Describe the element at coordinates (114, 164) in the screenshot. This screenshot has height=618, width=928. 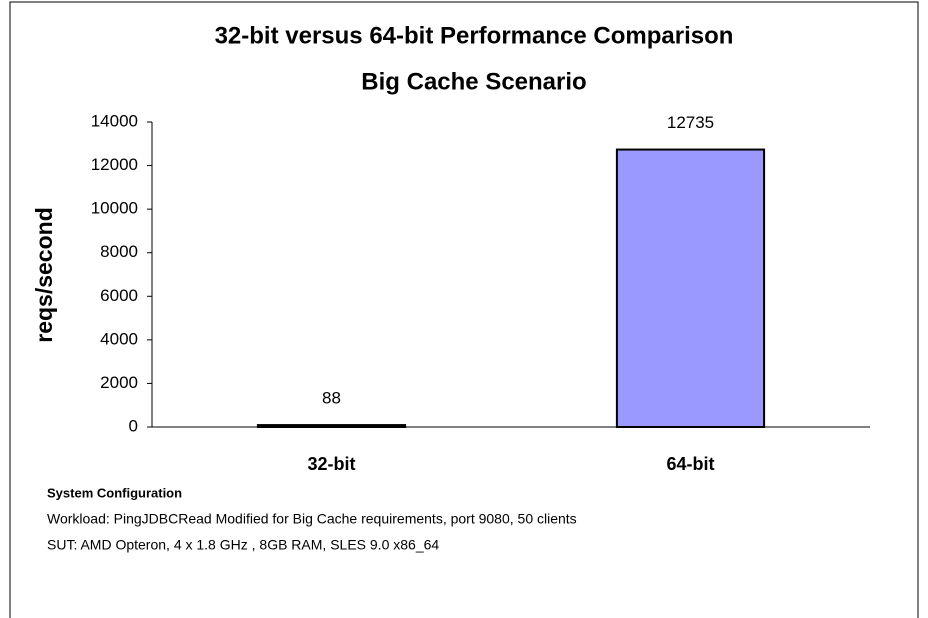
I see `y-tick-label: 12000` at that location.